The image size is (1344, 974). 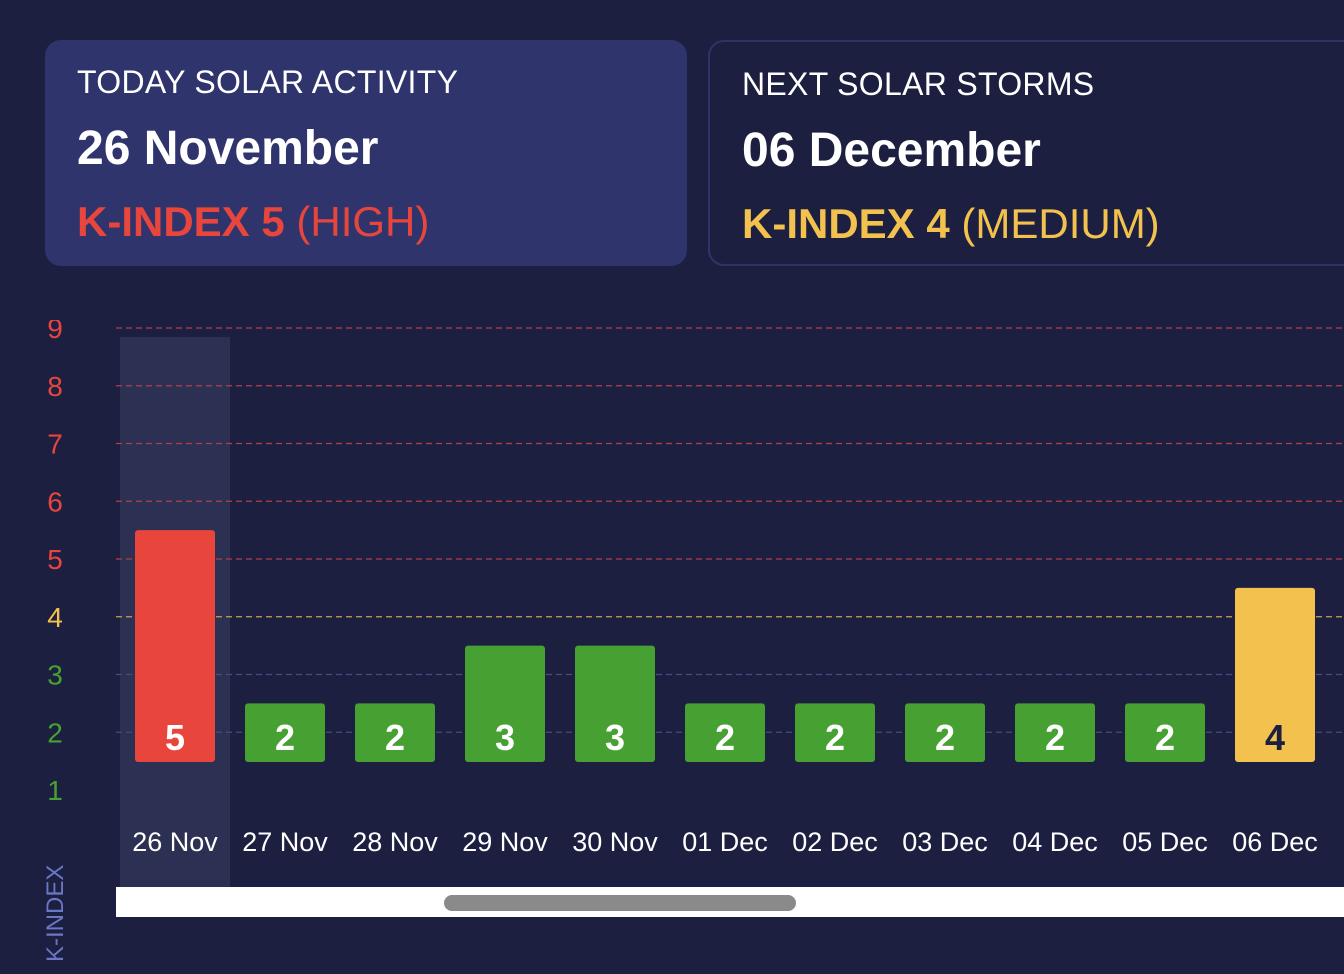 What do you see at coordinates (363, 221) in the screenshot?
I see `today-kindex-level: (HIGH)` at bounding box center [363, 221].